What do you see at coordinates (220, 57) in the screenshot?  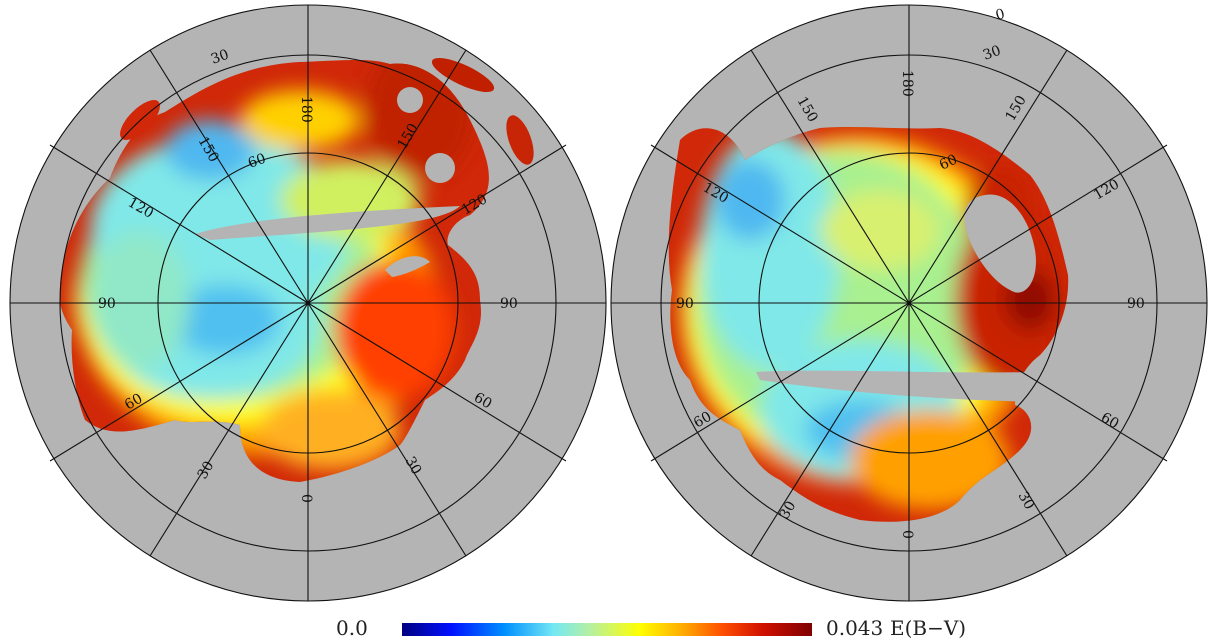 I see `north-ring-label-30: 30` at bounding box center [220, 57].